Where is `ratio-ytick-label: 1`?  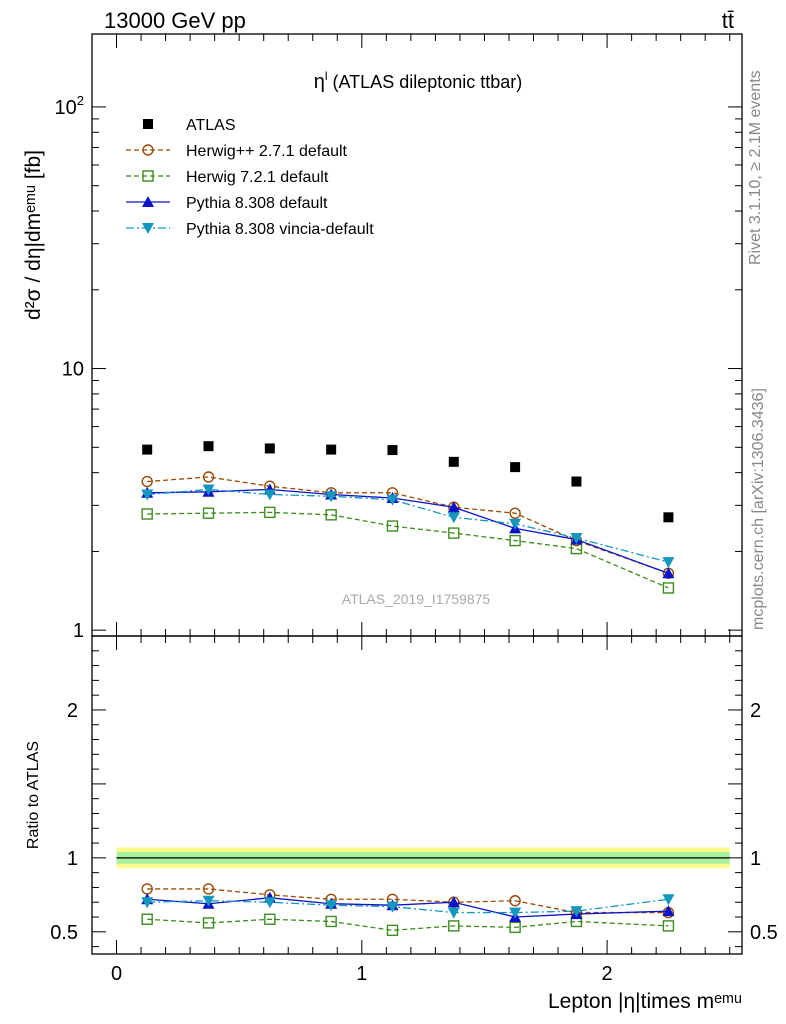 ratio-ytick-label: 1 is located at coordinates (72, 859).